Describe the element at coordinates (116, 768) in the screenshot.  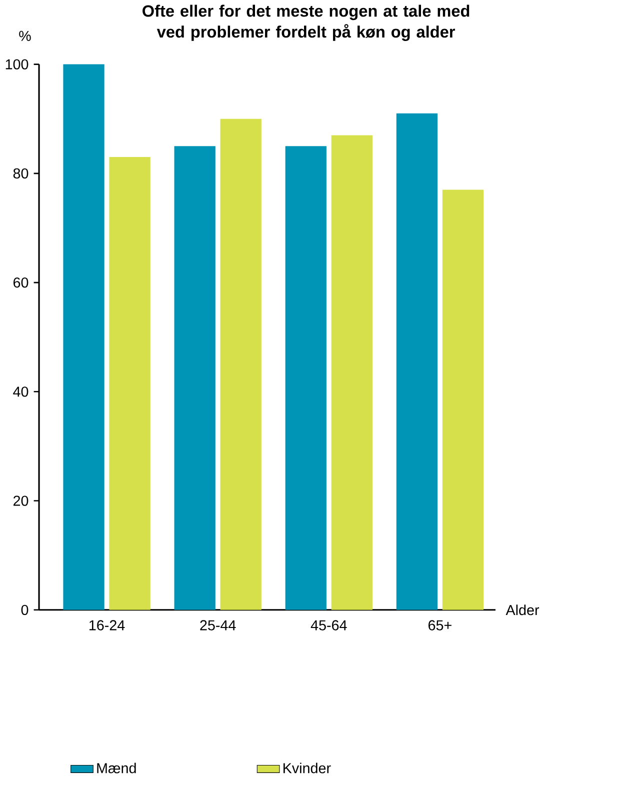
I see `legend-label: Mænd` at that location.